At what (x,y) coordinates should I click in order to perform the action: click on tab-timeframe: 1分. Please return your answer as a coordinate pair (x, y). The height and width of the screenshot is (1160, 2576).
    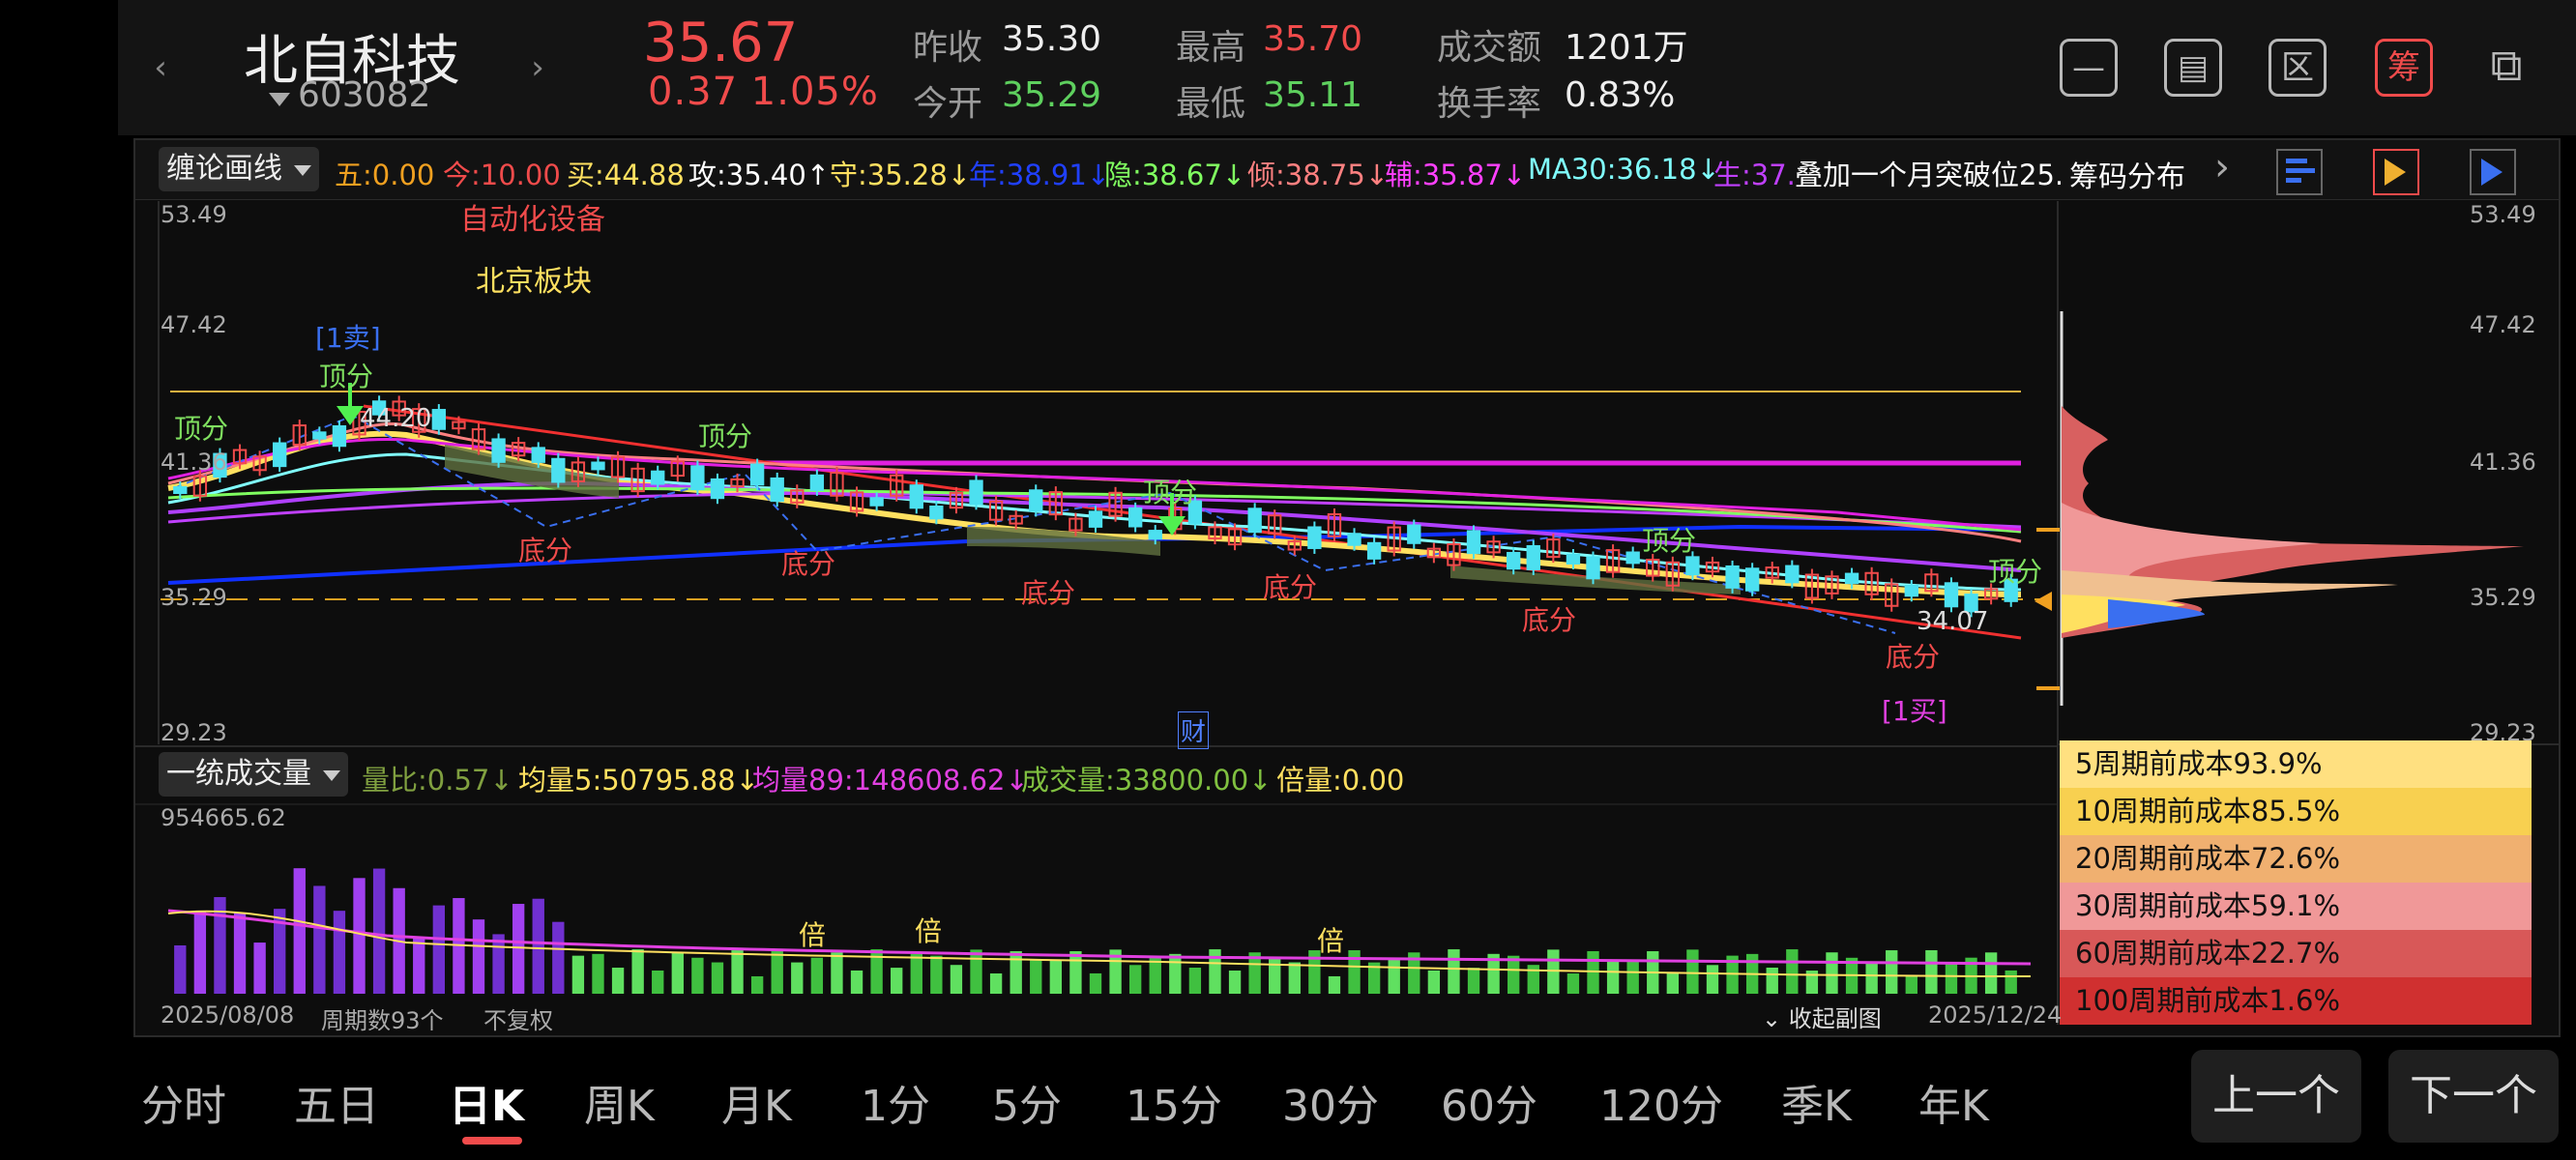
    Looking at the image, I should click on (895, 1107).